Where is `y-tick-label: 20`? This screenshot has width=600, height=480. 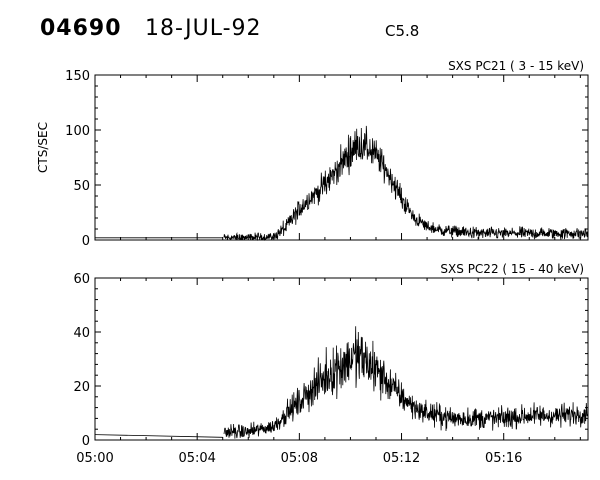 y-tick-label: 20 is located at coordinates (81, 387).